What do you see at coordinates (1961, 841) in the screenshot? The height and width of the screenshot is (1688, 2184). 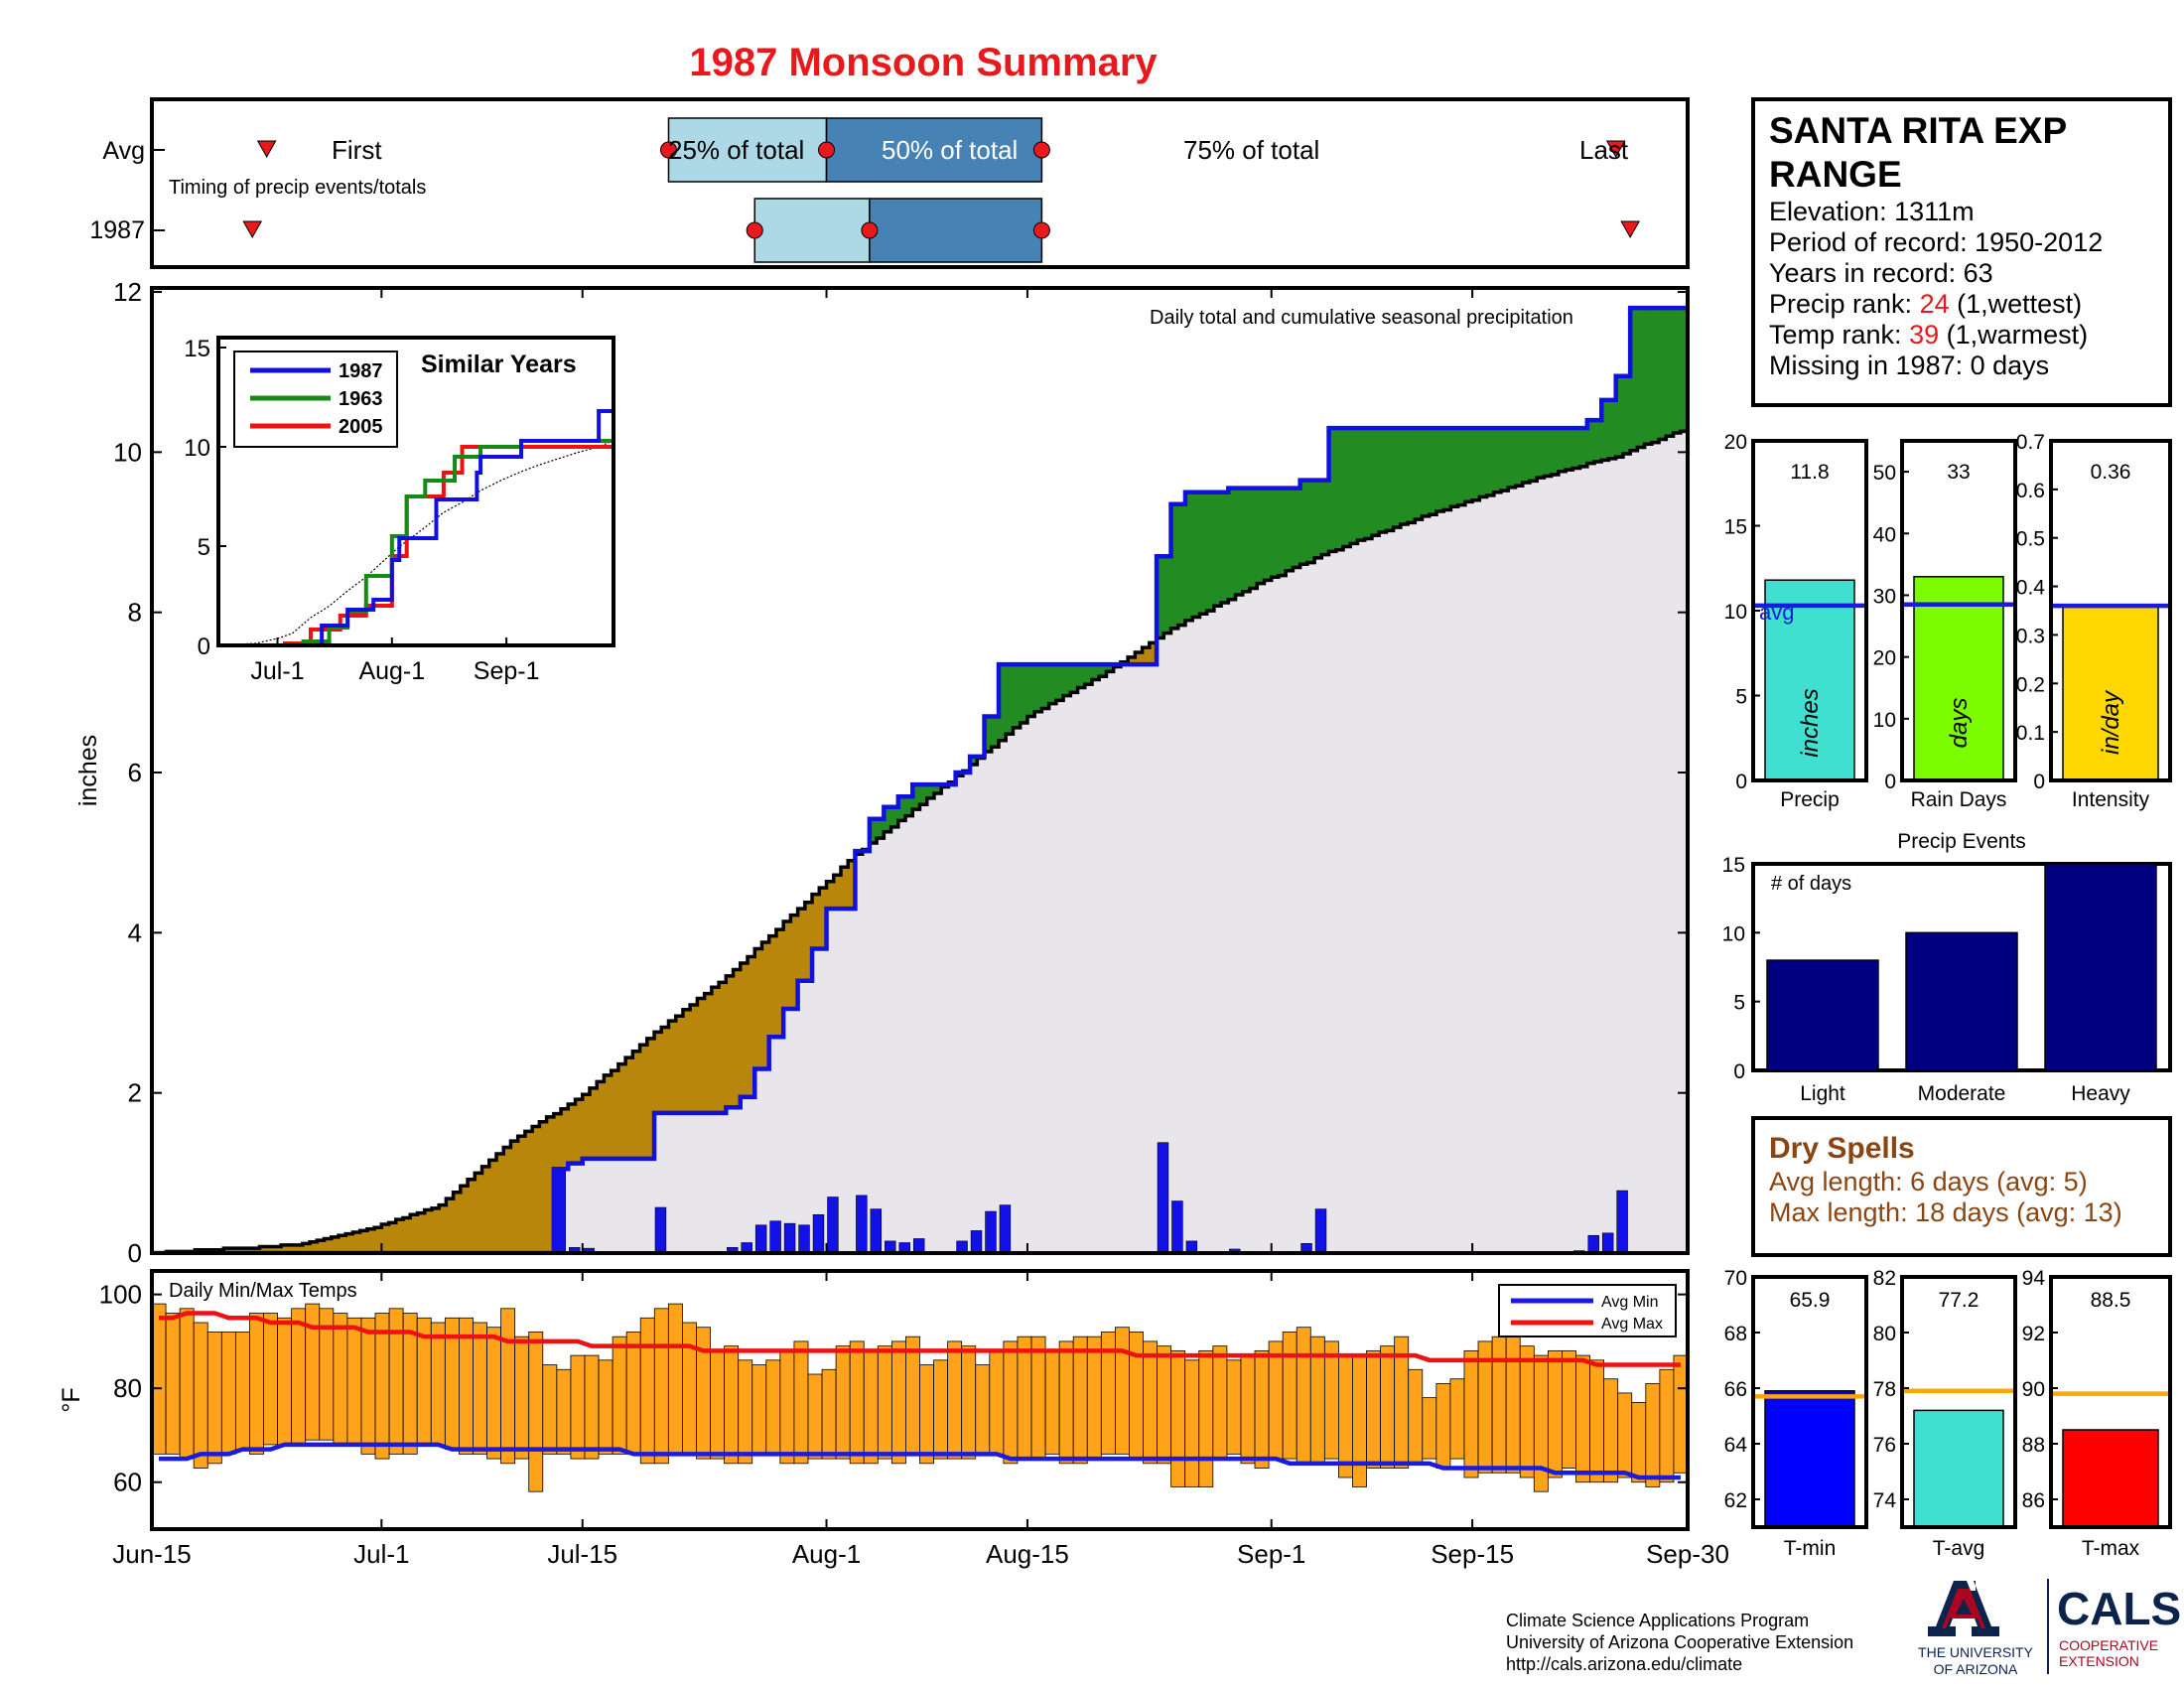 I see `precip-events-title: Precip Events` at bounding box center [1961, 841].